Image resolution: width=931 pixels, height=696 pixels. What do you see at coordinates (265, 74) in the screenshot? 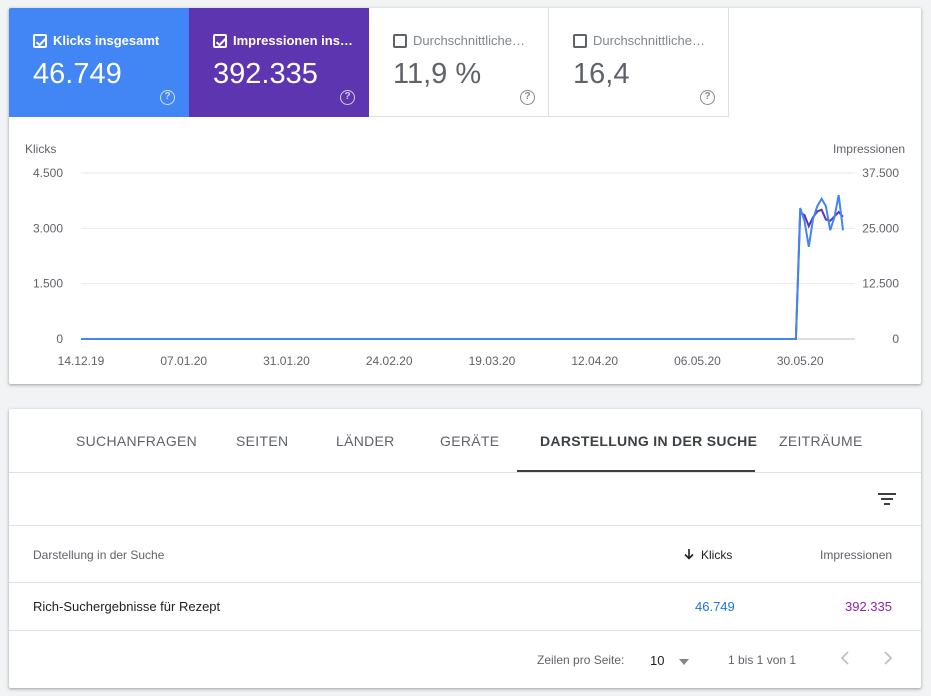
I see `metric-value: 392.335` at bounding box center [265, 74].